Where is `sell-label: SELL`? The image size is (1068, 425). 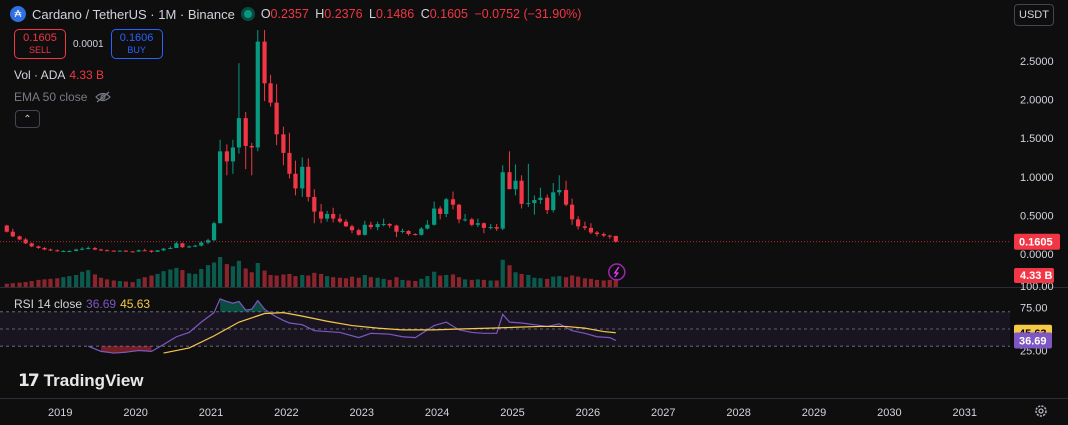
sell-label: SELL is located at coordinates (40, 50).